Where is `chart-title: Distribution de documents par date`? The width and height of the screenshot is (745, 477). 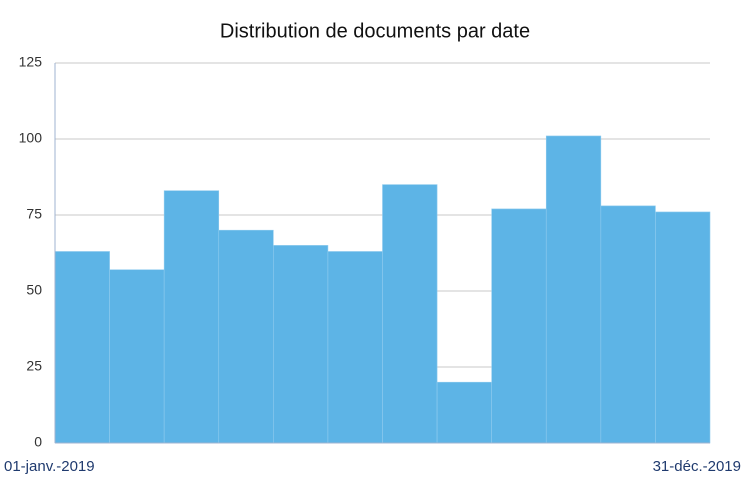
chart-title: Distribution de documents par date is located at coordinates (375, 31).